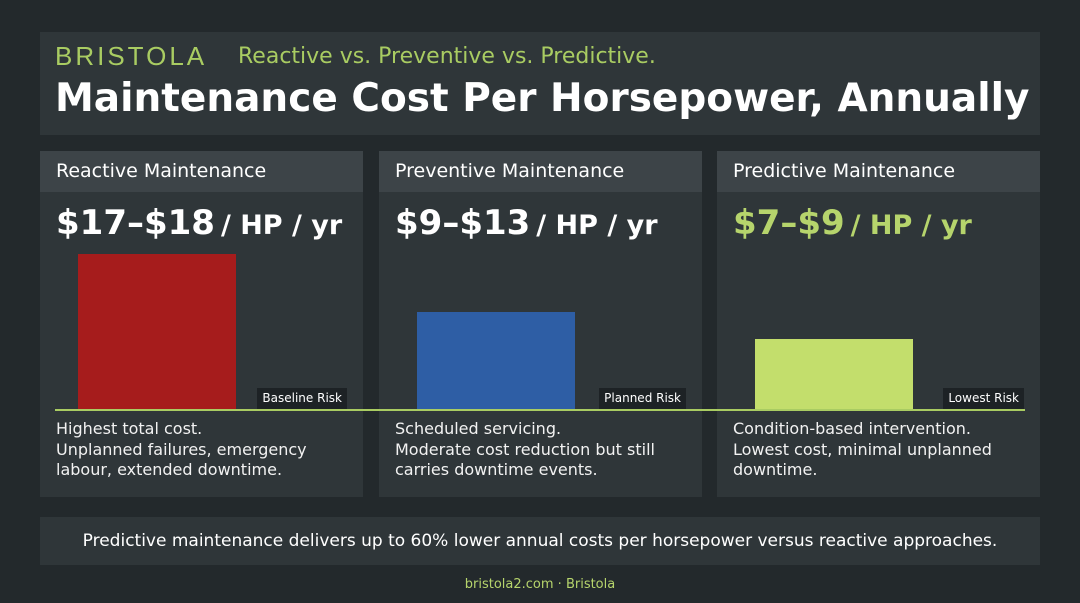 The image size is (1080, 603). Describe the element at coordinates (181, 449) in the screenshot. I see `description-line: Unplanned failures, emergency` at that location.